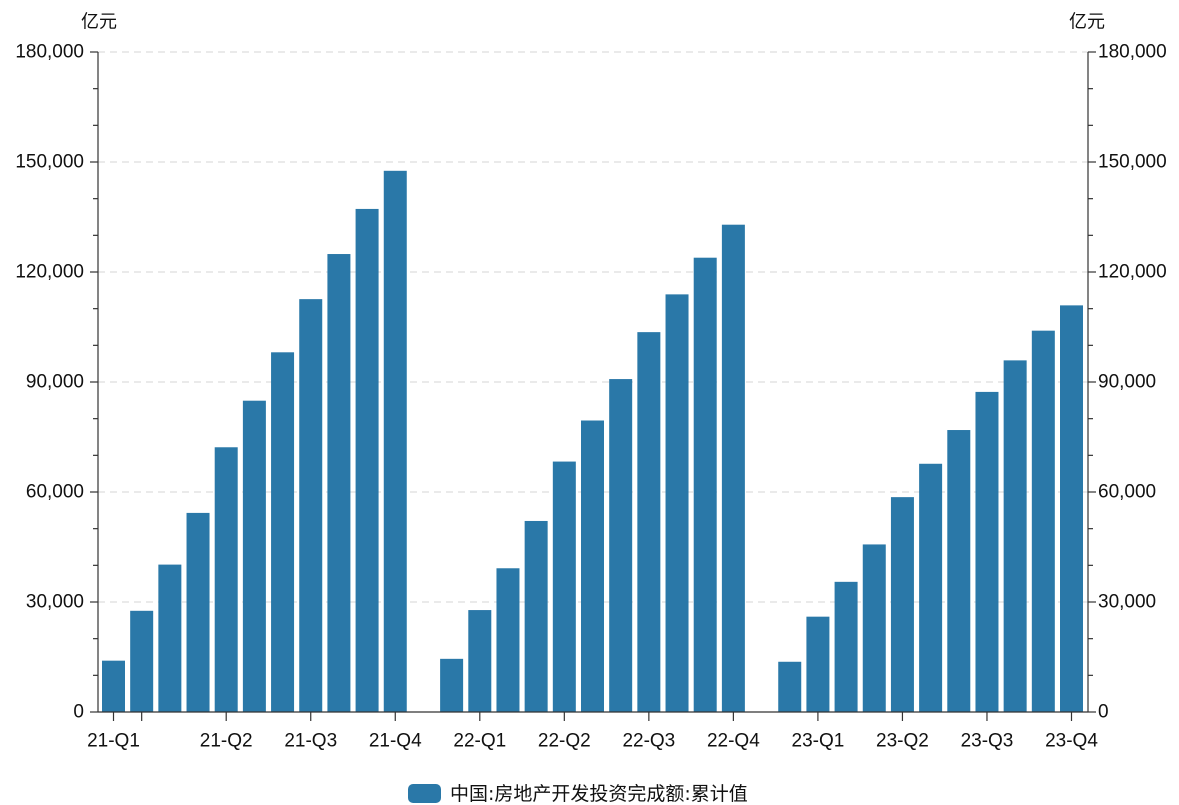 This screenshot has height=805, width=1179. I want to click on right-y-tick-label: 30,000, so click(1127, 602).